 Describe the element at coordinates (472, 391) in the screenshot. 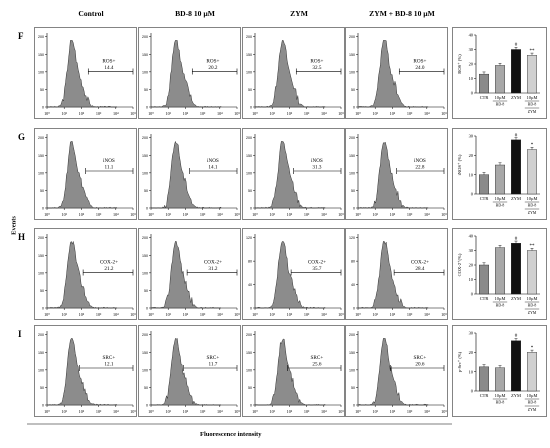

I see `bar-y-tick-label: 0` at that location.